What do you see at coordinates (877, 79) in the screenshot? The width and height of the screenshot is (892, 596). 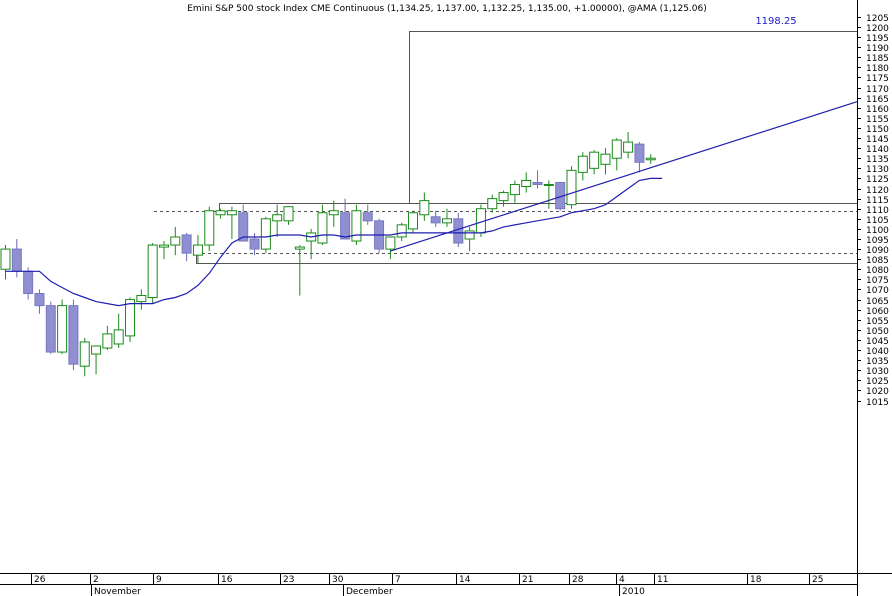 I see `price-tick-label: 1175` at bounding box center [877, 79].